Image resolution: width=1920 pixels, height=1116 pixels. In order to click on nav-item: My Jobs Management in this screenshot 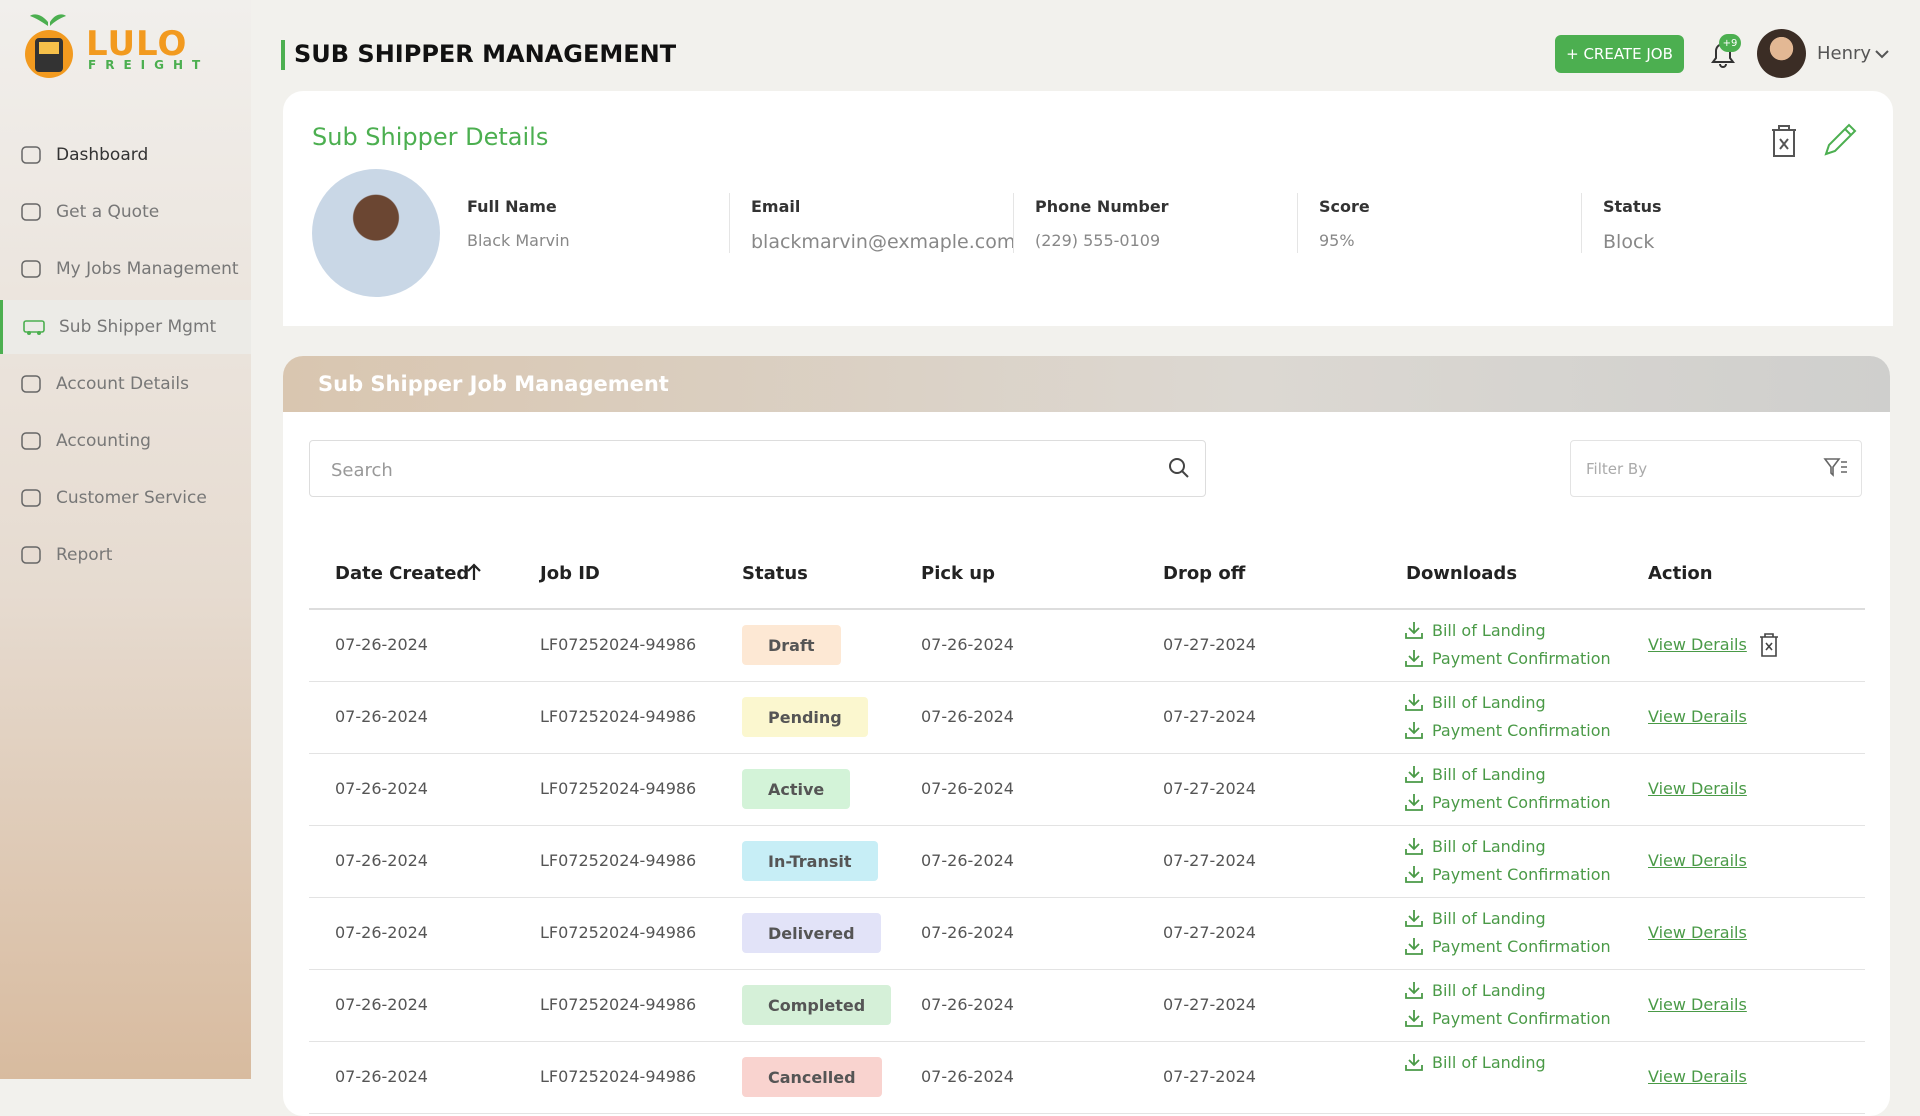, I will do `click(125, 269)`.